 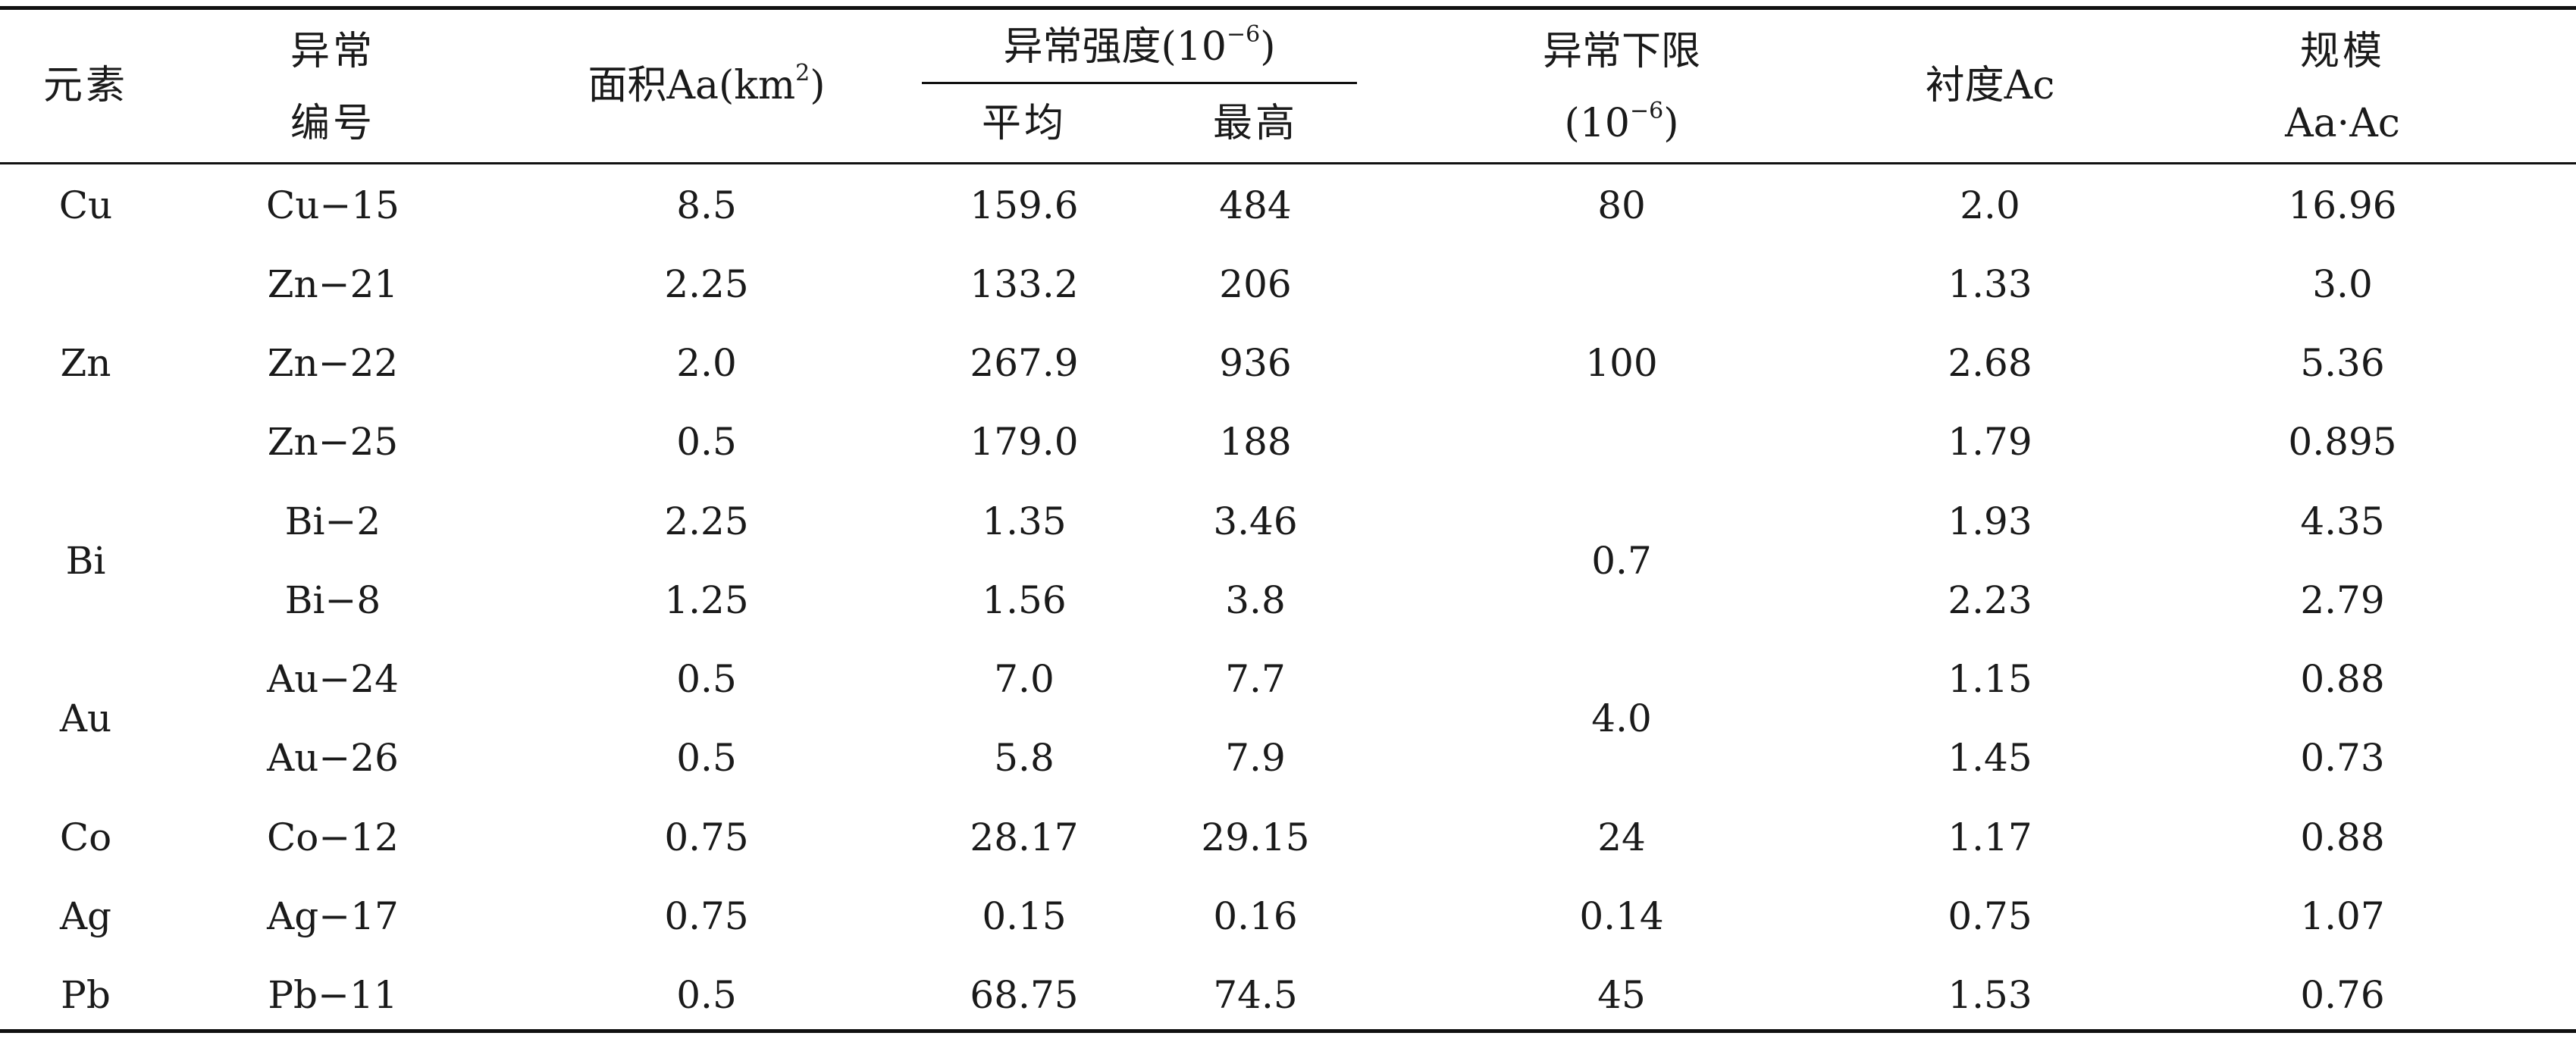 What do you see at coordinates (332, 600) in the screenshot?
I see `anomaly-id-cell: Bi−8` at bounding box center [332, 600].